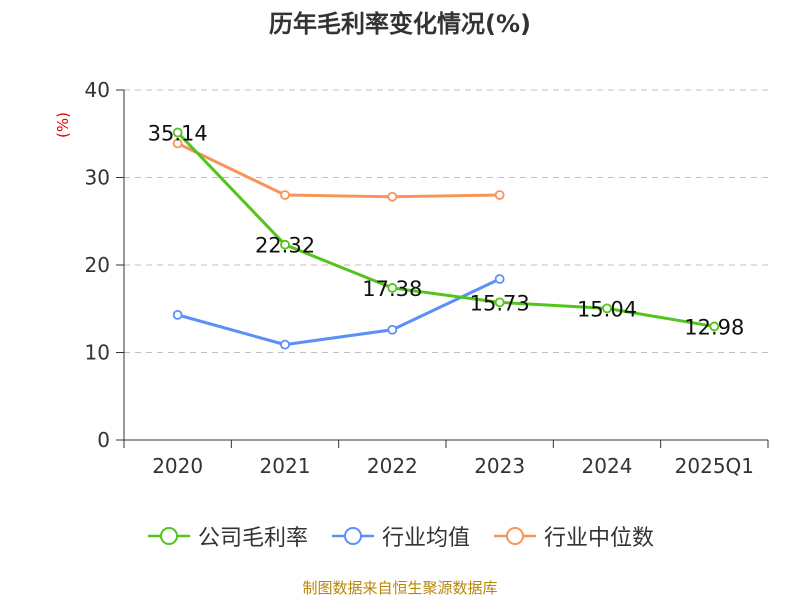 The height and width of the screenshot is (600, 800). I want to click on legend-item-company: 公司毛利率, so click(227, 536).